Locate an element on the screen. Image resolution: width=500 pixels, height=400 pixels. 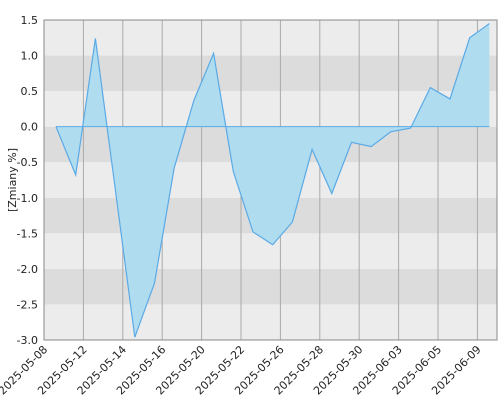
y-axis-label: [Zmiany %] is located at coordinates (12, 180).